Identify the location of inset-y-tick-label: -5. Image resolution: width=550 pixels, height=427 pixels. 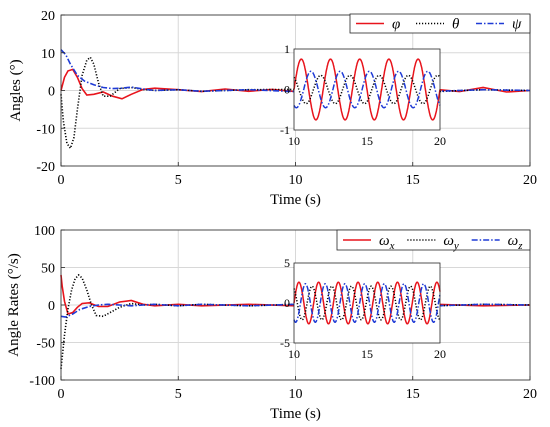
(285, 343).